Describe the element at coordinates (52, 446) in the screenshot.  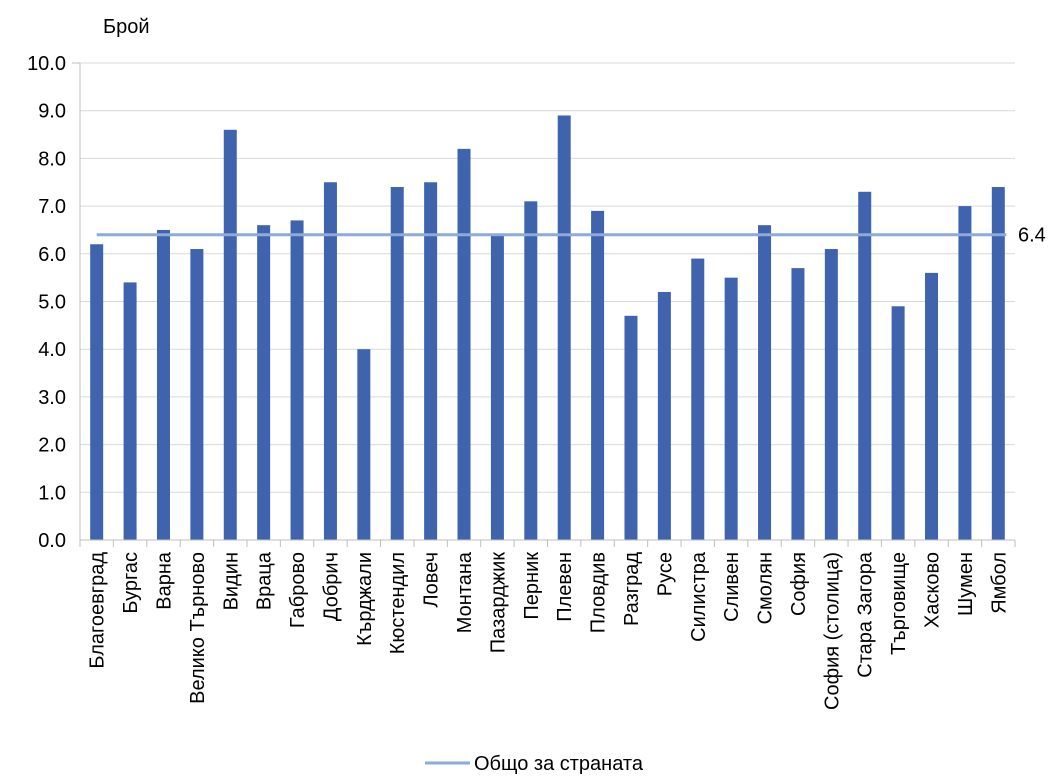
I see `y-tick-label: 2.0` at that location.